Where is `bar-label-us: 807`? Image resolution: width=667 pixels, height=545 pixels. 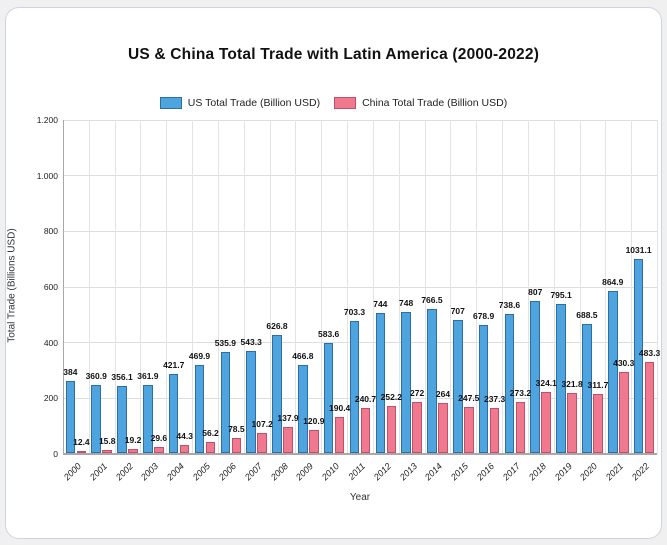
bar-label-us: 807 is located at coordinates (535, 292).